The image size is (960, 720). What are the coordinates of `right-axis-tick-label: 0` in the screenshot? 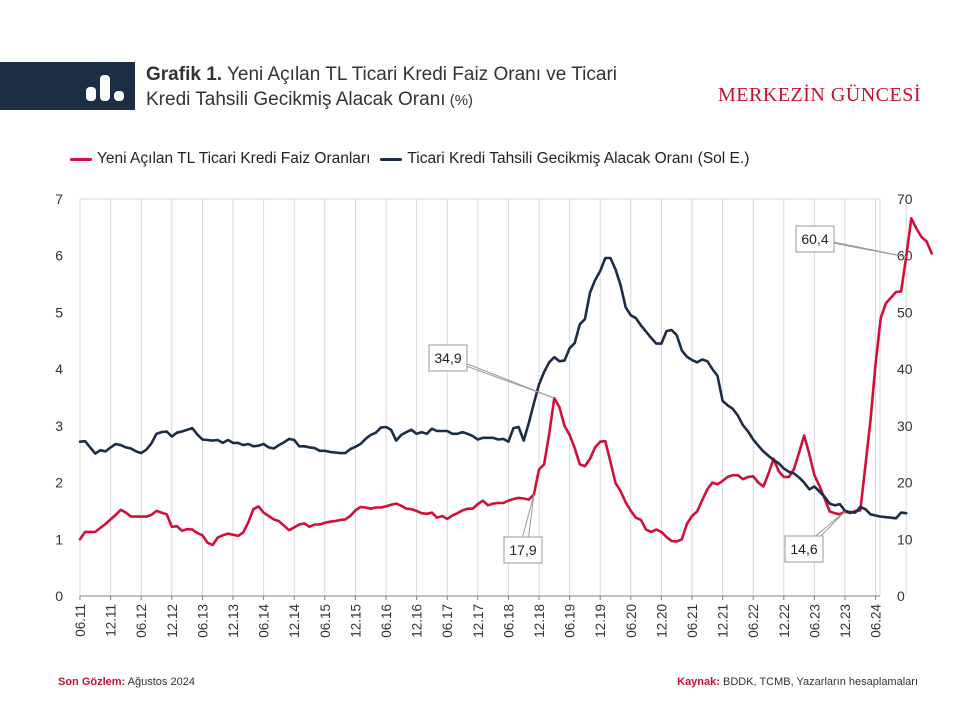 It's located at (901, 596).